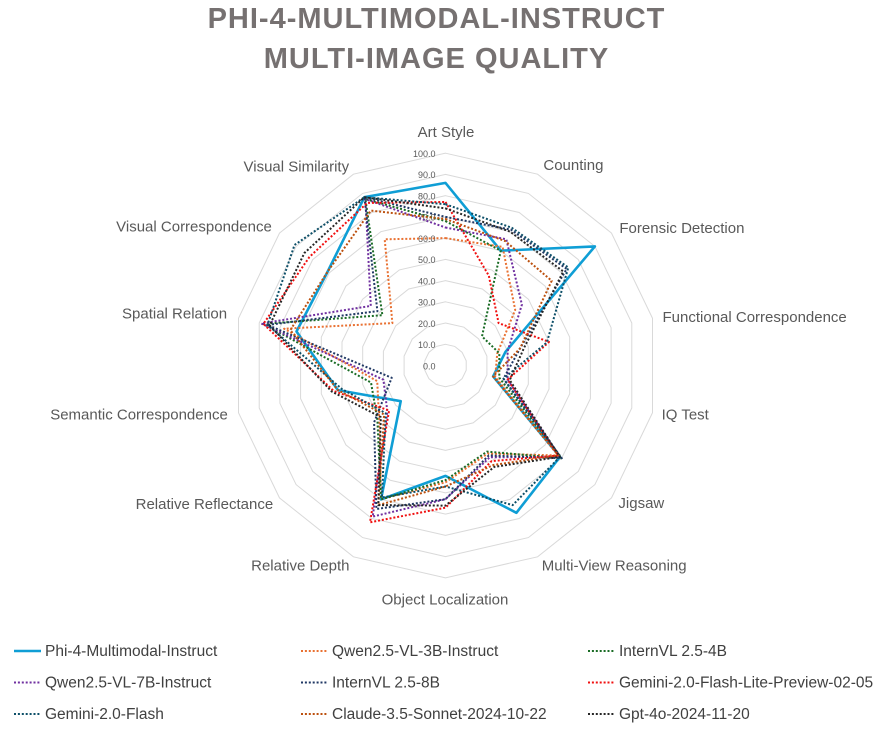 This screenshot has width=873, height=729. Describe the element at coordinates (429, 366) in the screenshot. I see `svg-text: 0.0` at that location.